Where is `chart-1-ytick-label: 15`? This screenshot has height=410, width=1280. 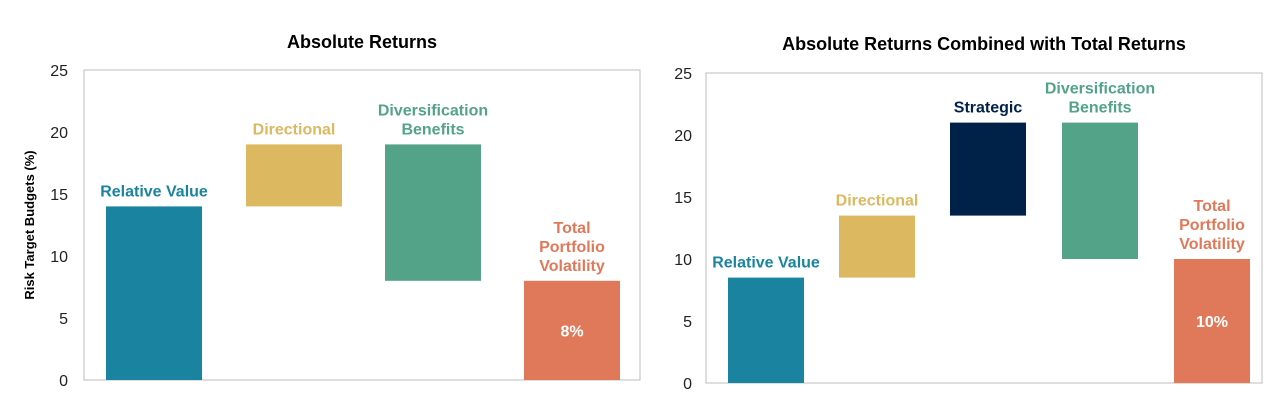
chart-1-ytick-label: 15 is located at coordinates (59, 195).